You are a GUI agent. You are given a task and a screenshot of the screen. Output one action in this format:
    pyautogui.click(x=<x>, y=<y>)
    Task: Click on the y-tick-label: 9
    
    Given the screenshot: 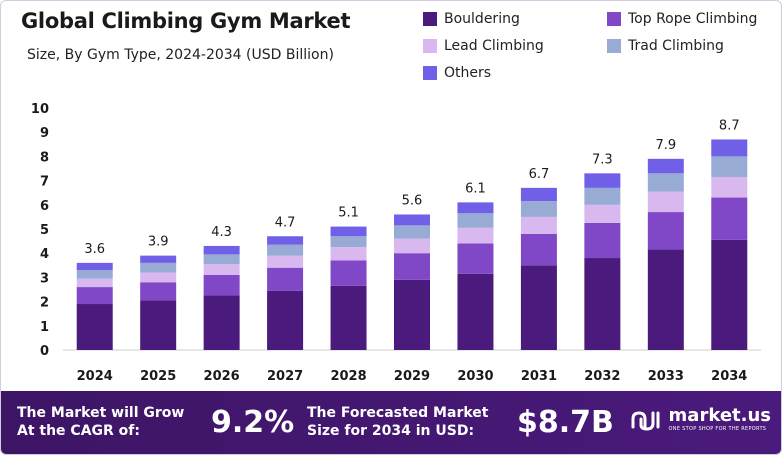 What is the action you would take?
    pyautogui.click(x=44, y=133)
    